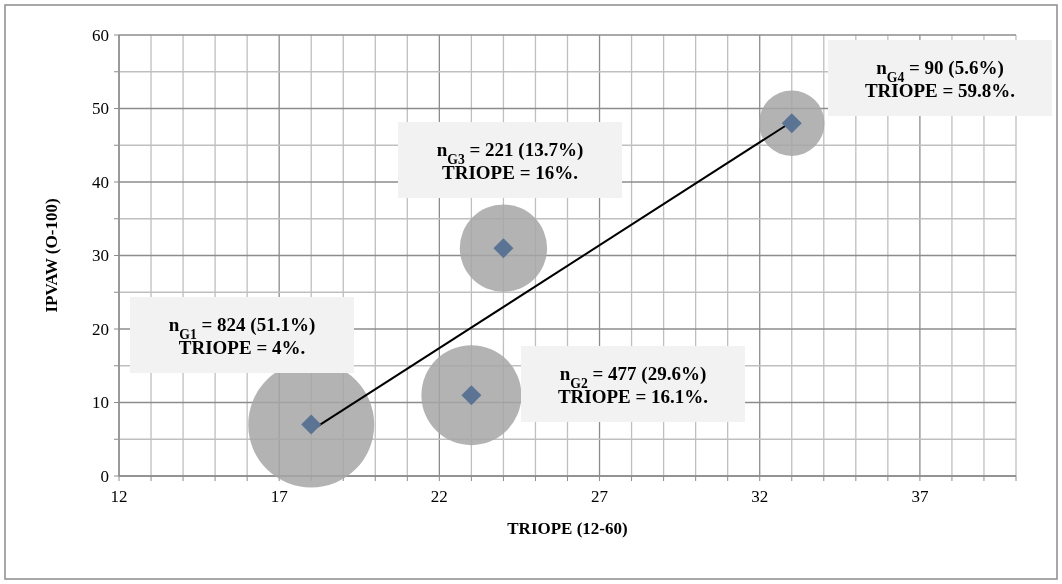 Image resolution: width=1062 pixels, height=584 pixels. Describe the element at coordinates (760, 496) in the screenshot. I see `x-tick-label: 32` at that location.